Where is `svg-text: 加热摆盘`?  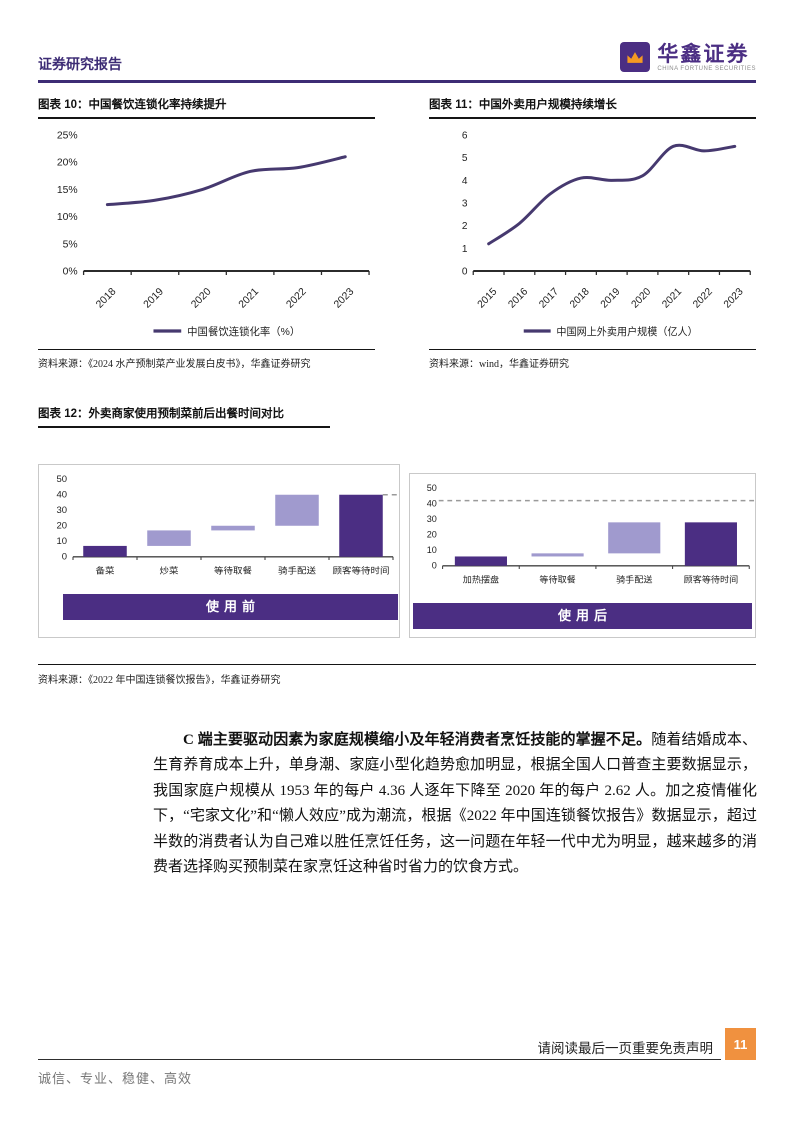
svg-text: 加热摆盘 is located at coordinates (481, 578).